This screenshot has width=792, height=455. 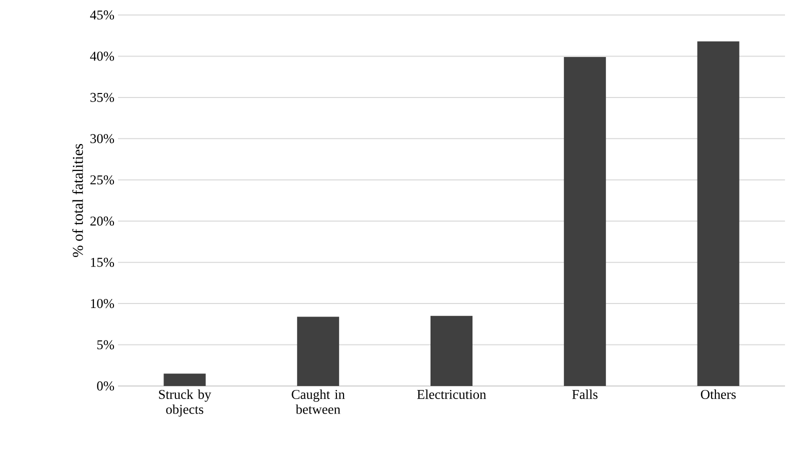 I want to click on y-tick-label: 30%, so click(x=102, y=139).